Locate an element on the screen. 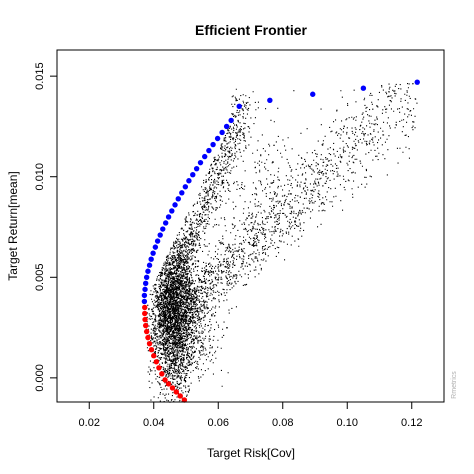  x-tick-label: 0.12 is located at coordinates (411, 423).